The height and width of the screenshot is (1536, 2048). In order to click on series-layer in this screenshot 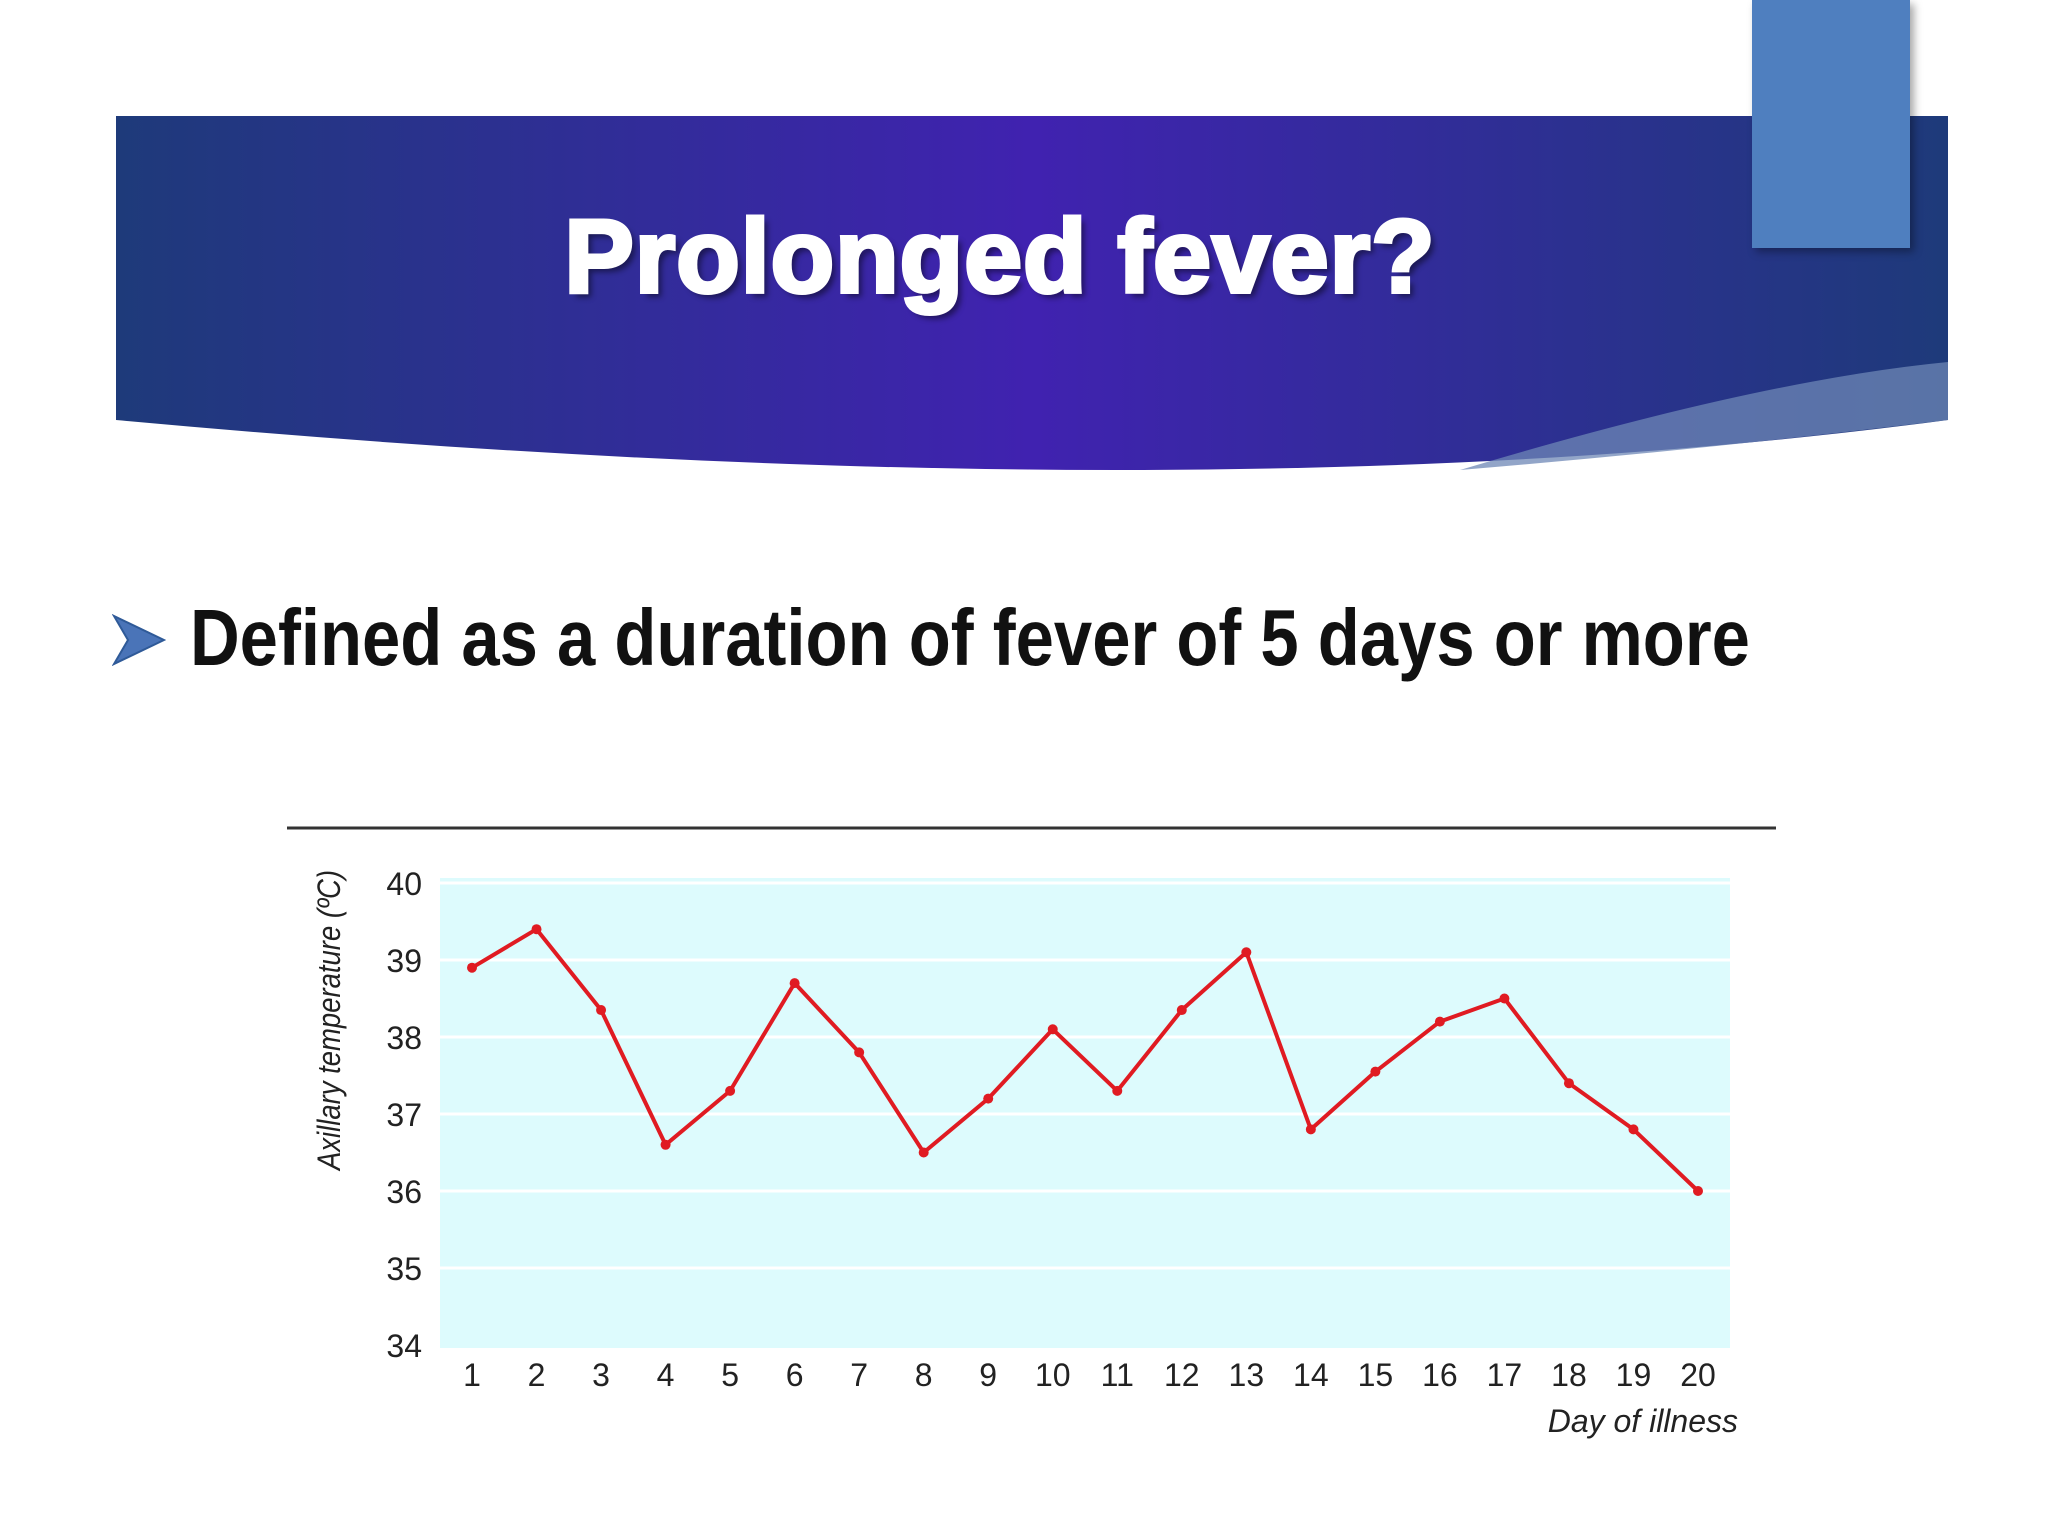, I will do `click(1085, 1060)`.